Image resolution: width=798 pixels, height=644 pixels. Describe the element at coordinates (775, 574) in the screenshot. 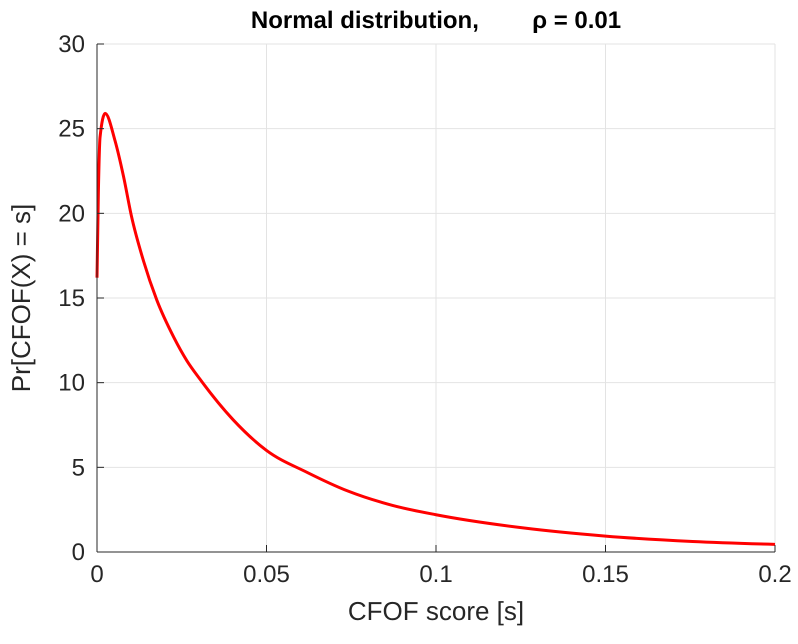

I see `x-tick-label: 0.2` at that location.